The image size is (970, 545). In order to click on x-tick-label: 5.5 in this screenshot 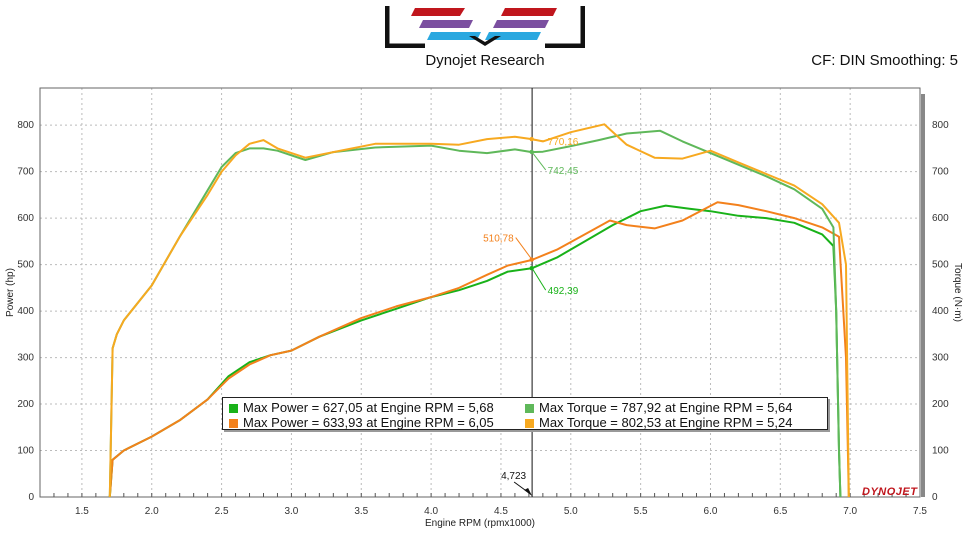, I will do `click(641, 511)`.